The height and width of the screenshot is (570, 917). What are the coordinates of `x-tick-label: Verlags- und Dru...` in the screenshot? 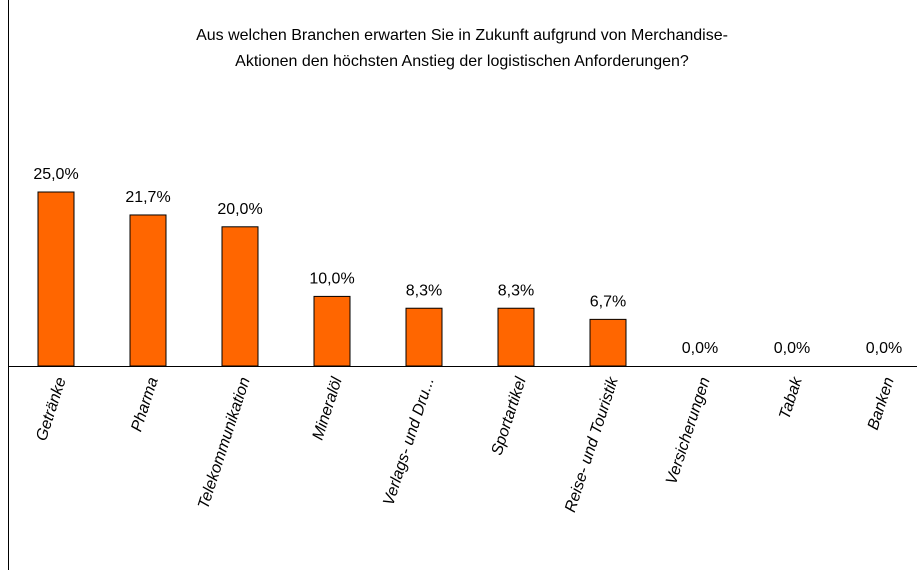 It's located at (408, 441).